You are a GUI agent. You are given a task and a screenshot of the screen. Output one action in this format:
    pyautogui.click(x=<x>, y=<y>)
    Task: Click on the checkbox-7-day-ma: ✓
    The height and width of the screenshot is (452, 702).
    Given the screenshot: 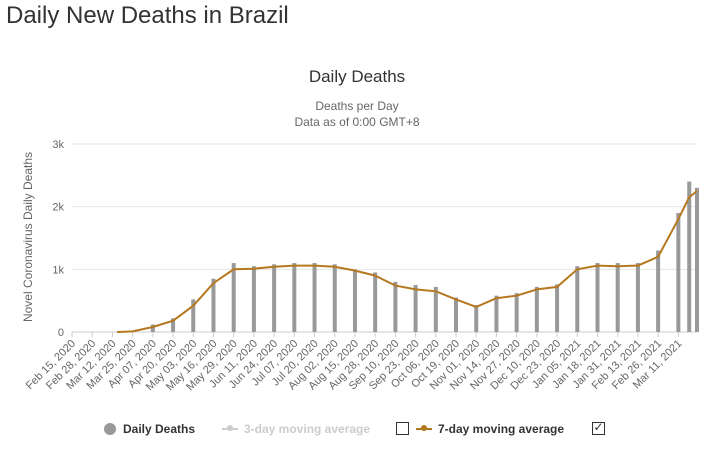 What is the action you would take?
    pyautogui.click(x=598, y=427)
    